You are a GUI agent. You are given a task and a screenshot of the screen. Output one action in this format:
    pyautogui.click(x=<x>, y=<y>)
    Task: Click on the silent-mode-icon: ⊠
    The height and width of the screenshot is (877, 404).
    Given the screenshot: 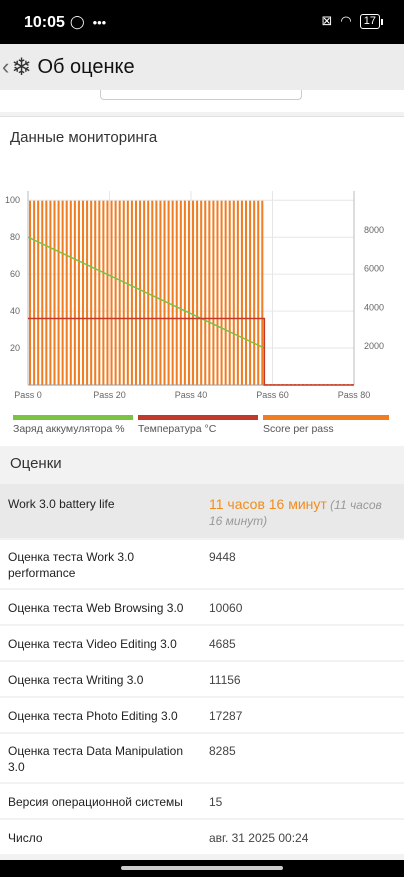 What is the action you would take?
    pyautogui.click(x=327, y=20)
    